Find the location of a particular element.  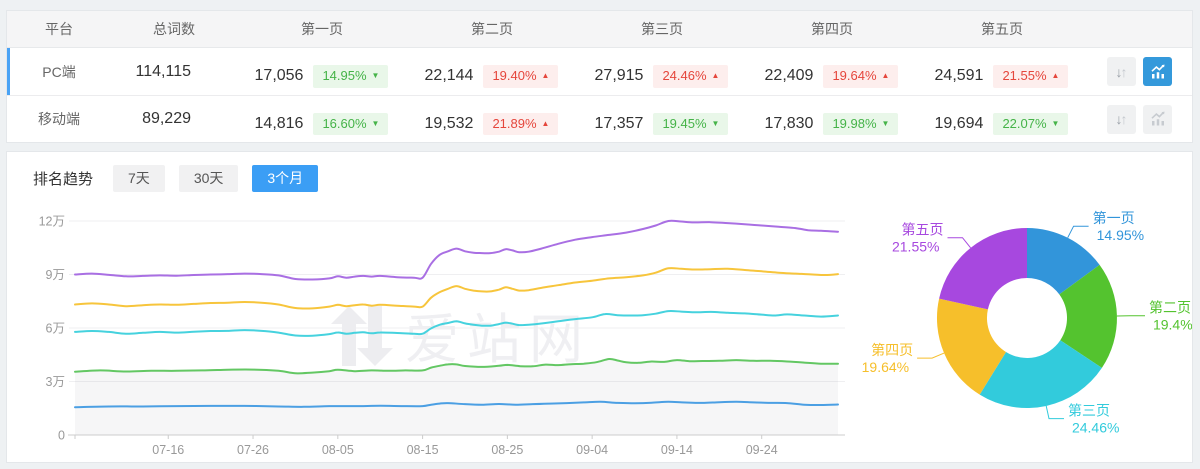

page1-count: 14,816 is located at coordinates (279, 123).